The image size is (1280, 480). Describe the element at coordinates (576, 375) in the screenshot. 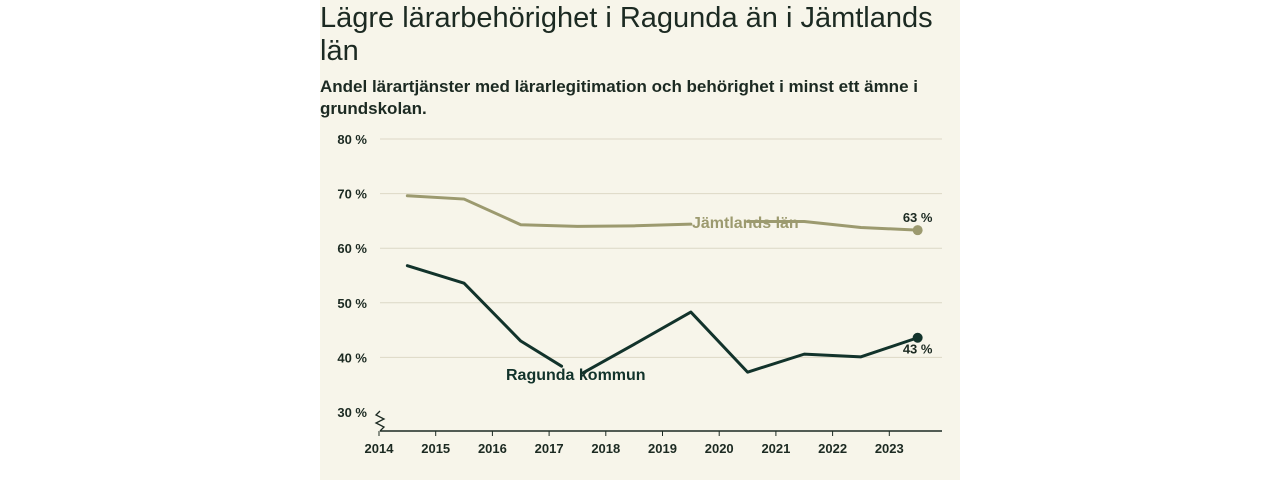

I see `series-label-ragunda-kommun: Ragunda kommun` at that location.